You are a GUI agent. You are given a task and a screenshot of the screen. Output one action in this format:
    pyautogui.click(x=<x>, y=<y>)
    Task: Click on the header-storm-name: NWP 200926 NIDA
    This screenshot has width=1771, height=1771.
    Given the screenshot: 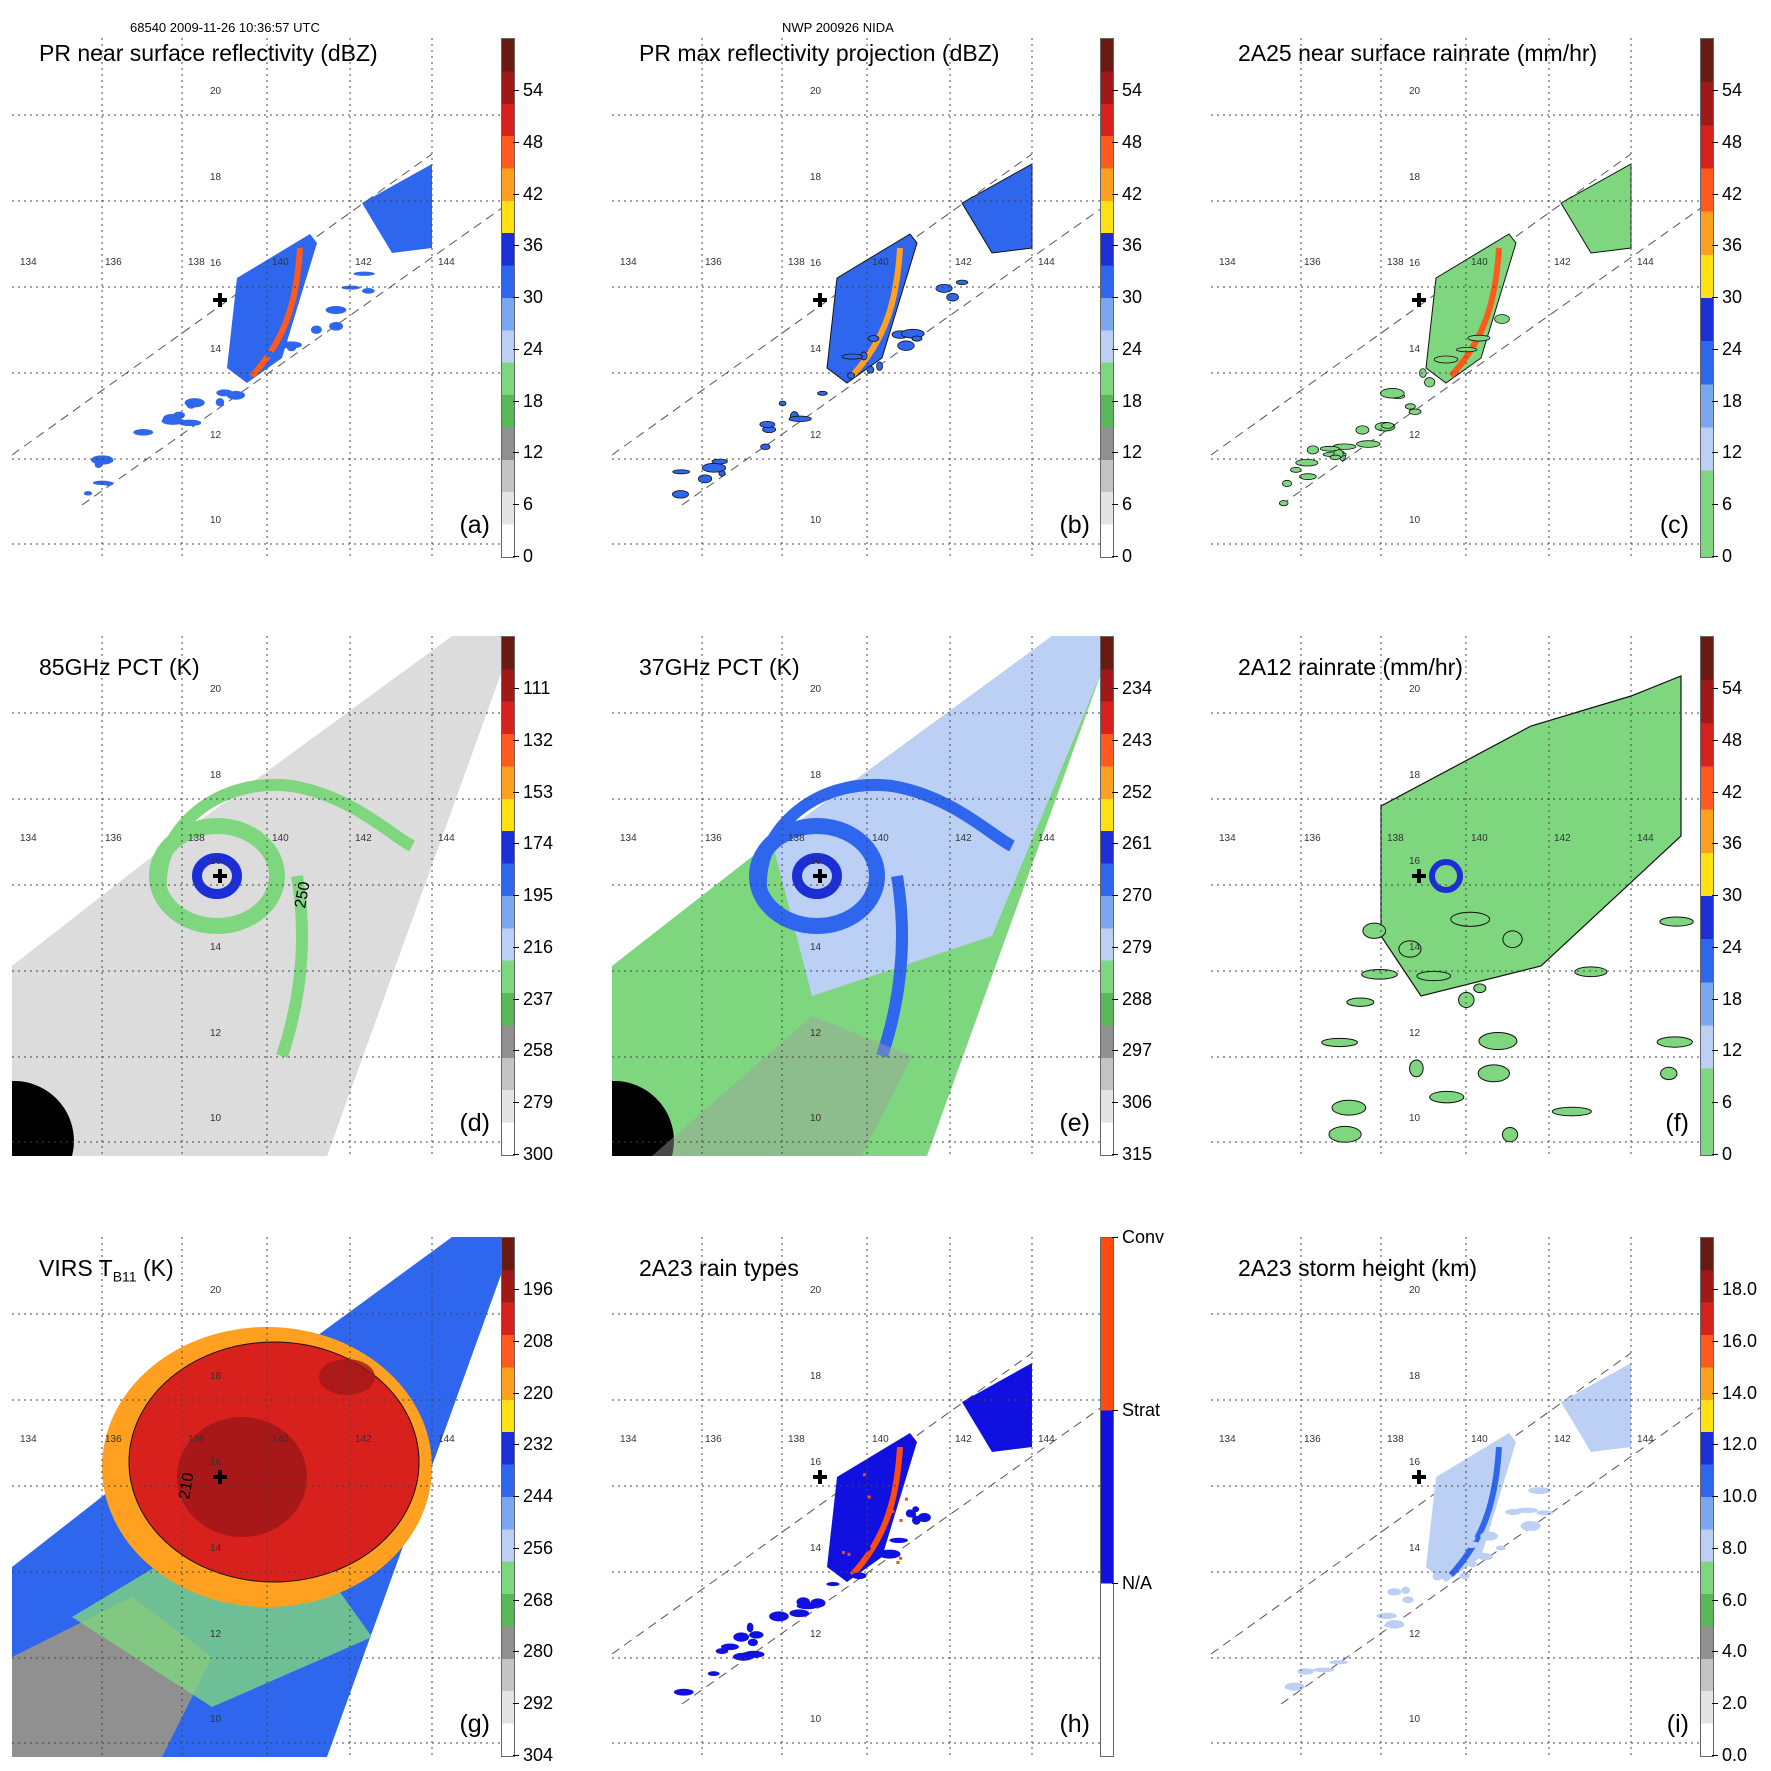 What is the action you would take?
    pyautogui.click(x=838, y=27)
    